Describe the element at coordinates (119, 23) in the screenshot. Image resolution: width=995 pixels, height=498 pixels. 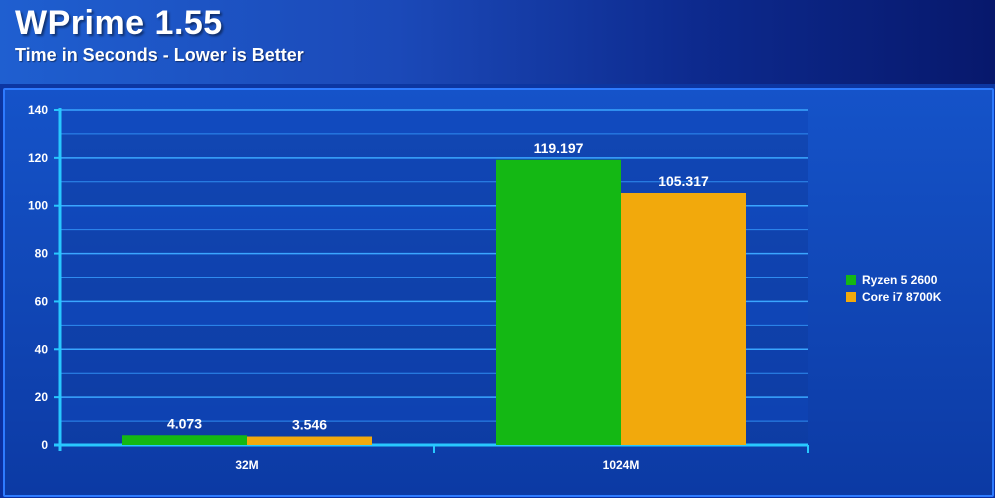
I see `chart-title: WPrime 1.55` at that location.